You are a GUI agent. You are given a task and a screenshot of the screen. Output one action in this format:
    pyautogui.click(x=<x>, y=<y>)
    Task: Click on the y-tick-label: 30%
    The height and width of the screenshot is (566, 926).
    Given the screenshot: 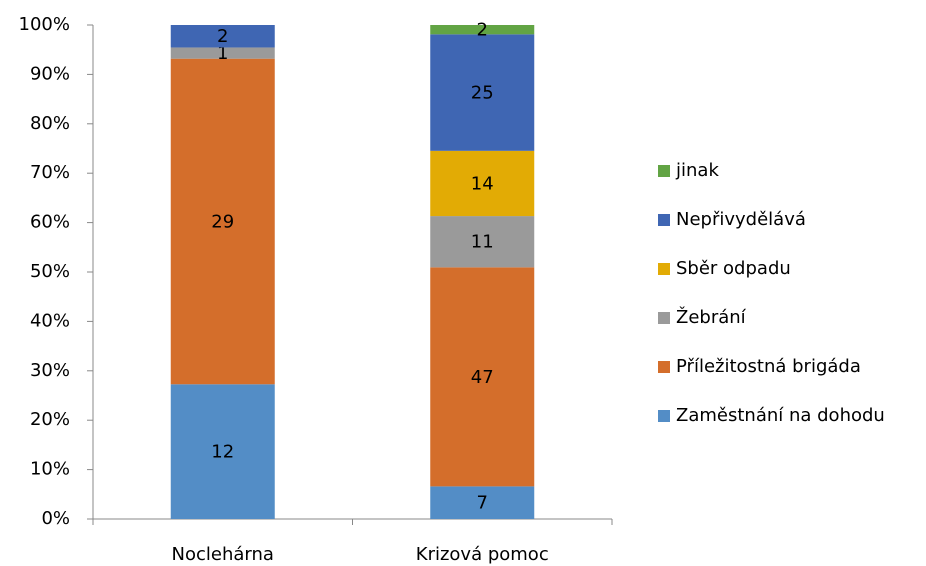 What is the action you would take?
    pyautogui.click(x=50, y=370)
    